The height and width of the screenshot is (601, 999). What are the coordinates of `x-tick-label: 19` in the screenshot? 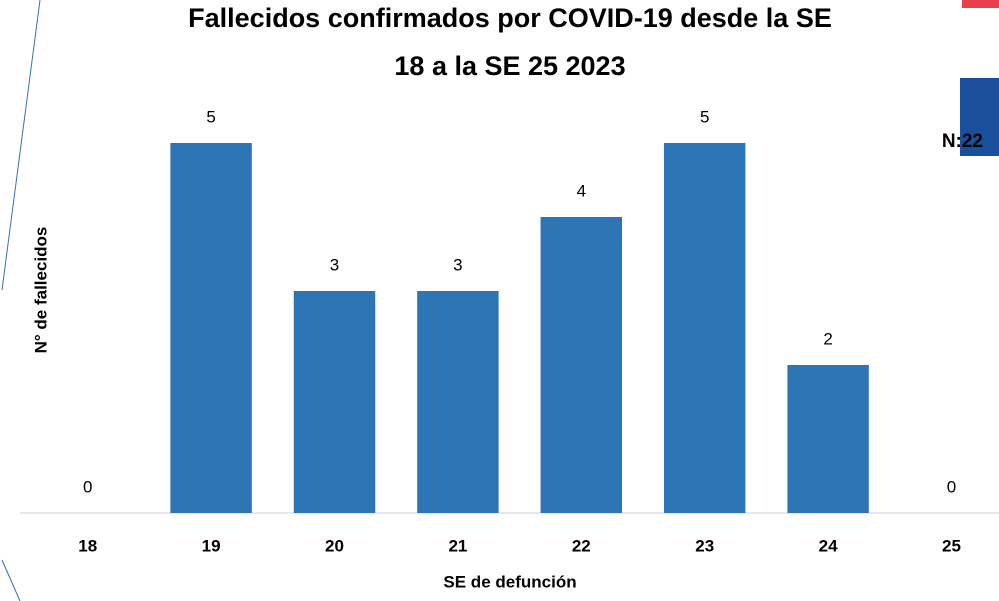 It's located at (211, 545).